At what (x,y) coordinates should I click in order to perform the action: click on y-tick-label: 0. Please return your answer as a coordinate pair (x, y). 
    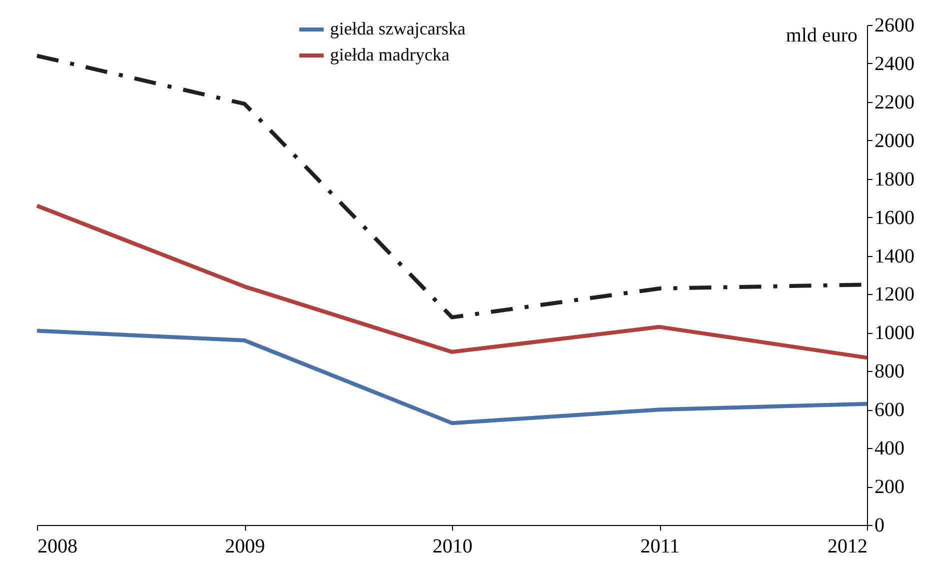
    Looking at the image, I should click on (879, 525).